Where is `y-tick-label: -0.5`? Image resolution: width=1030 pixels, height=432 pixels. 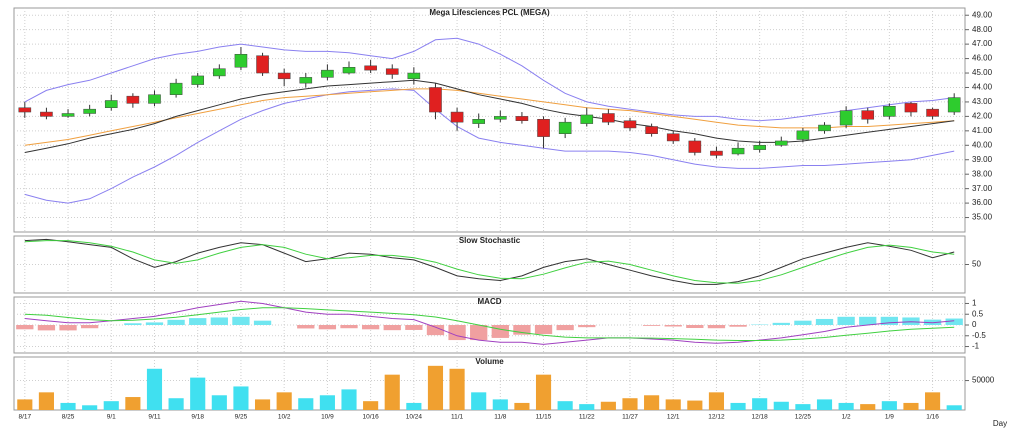 y-tick-label: -0.5 is located at coordinates (979, 335).